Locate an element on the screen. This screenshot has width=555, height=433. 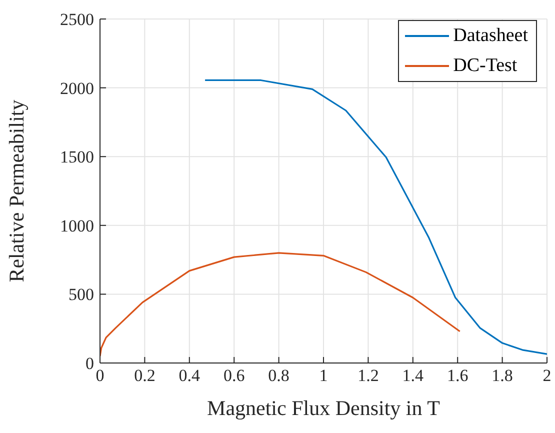
x-tick-label: 0.4 is located at coordinates (189, 376).